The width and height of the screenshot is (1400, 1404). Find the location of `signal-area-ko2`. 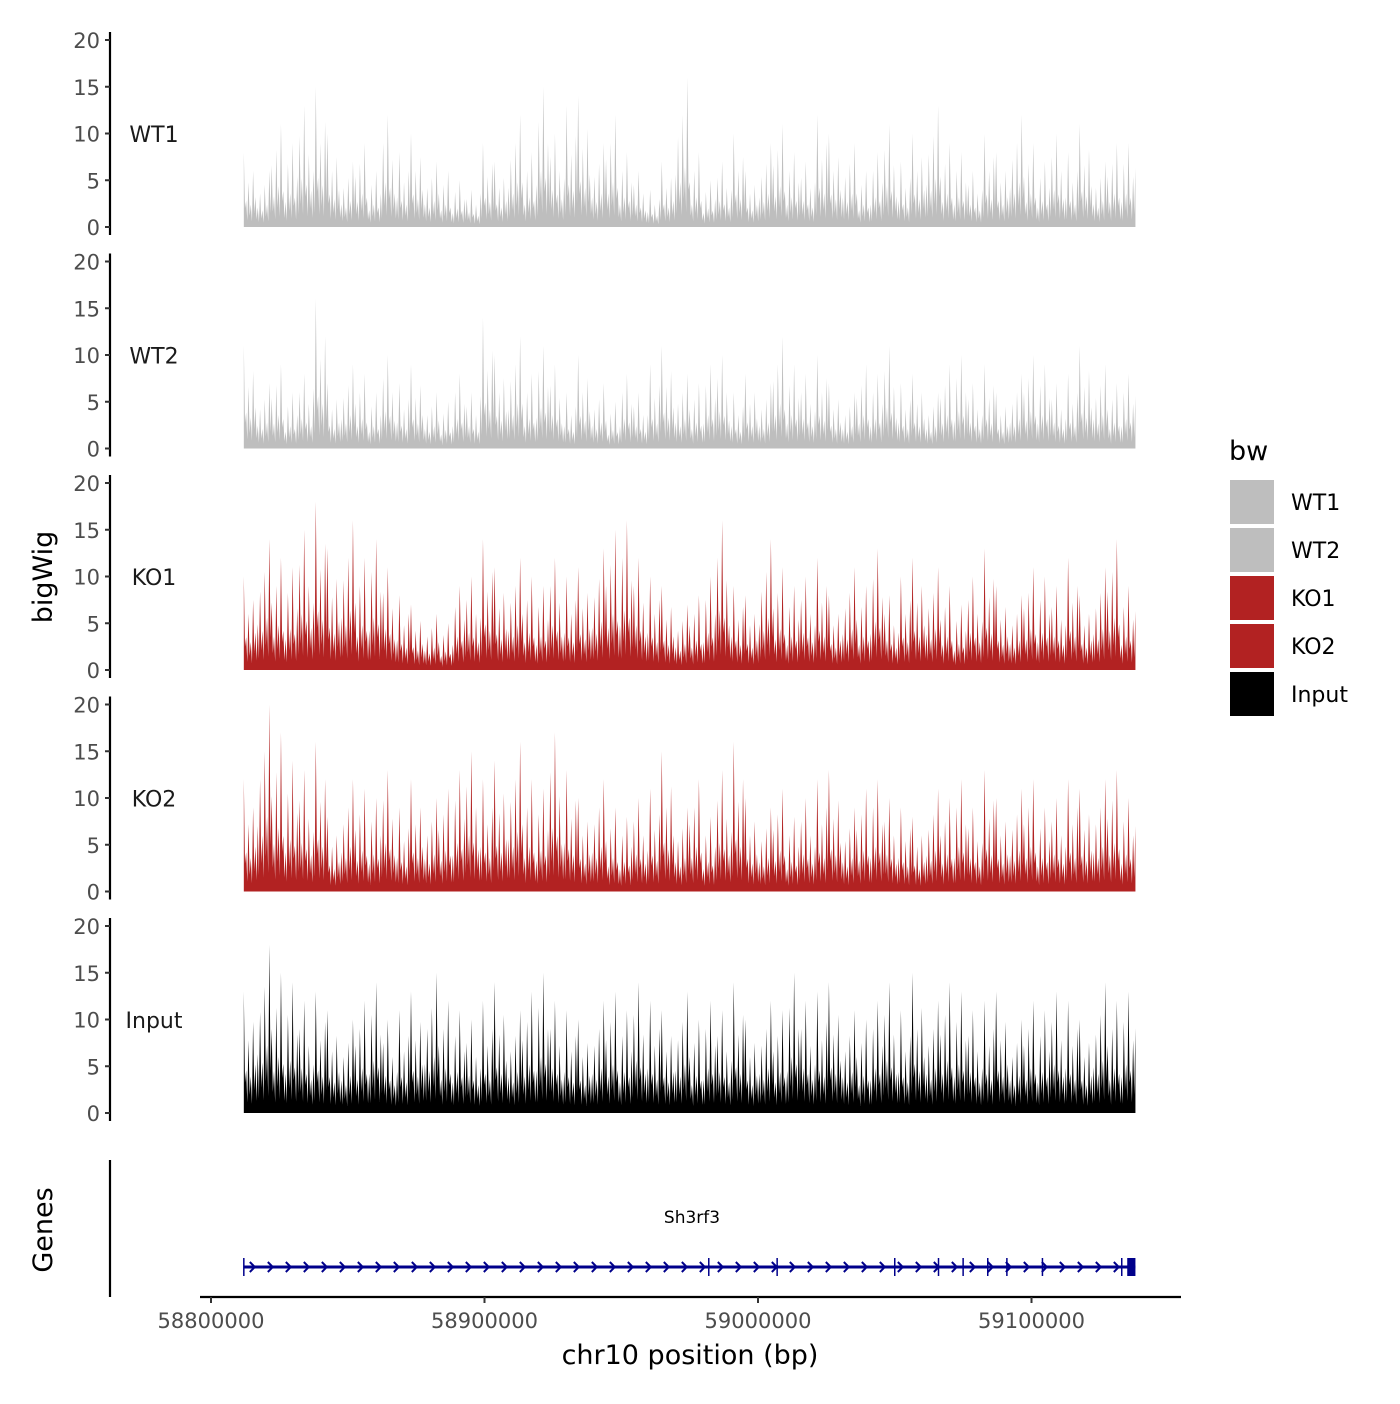

signal-area-ko2 is located at coordinates (689, 798).